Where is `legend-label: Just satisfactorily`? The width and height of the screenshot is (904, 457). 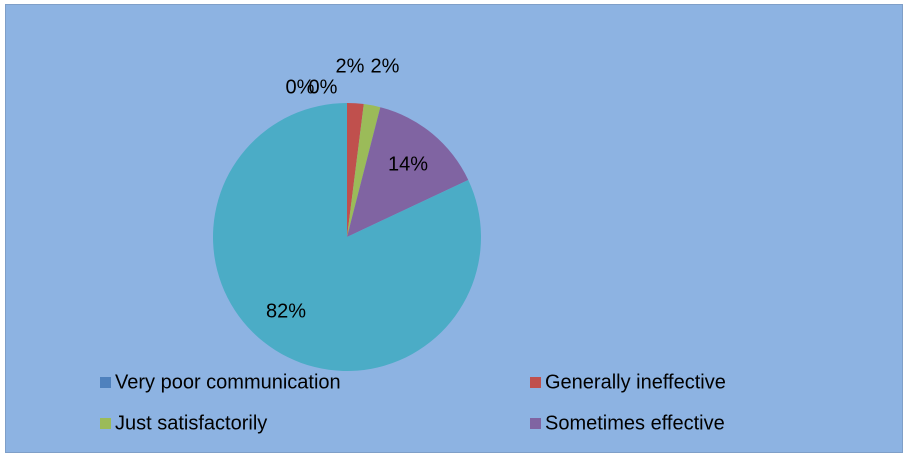 legend-label: Just satisfactorily is located at coordinates (191, 423).